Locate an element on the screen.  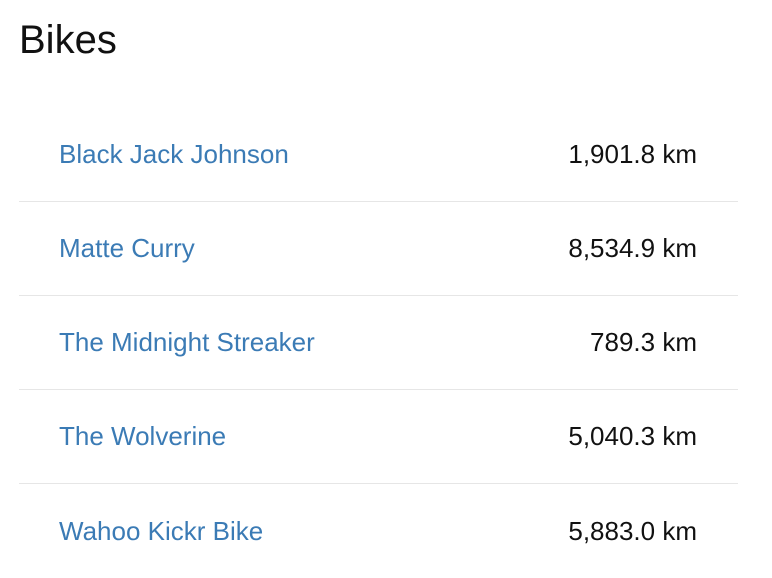
bike-distance: 789.3 km is located at coordinates (643, 342).